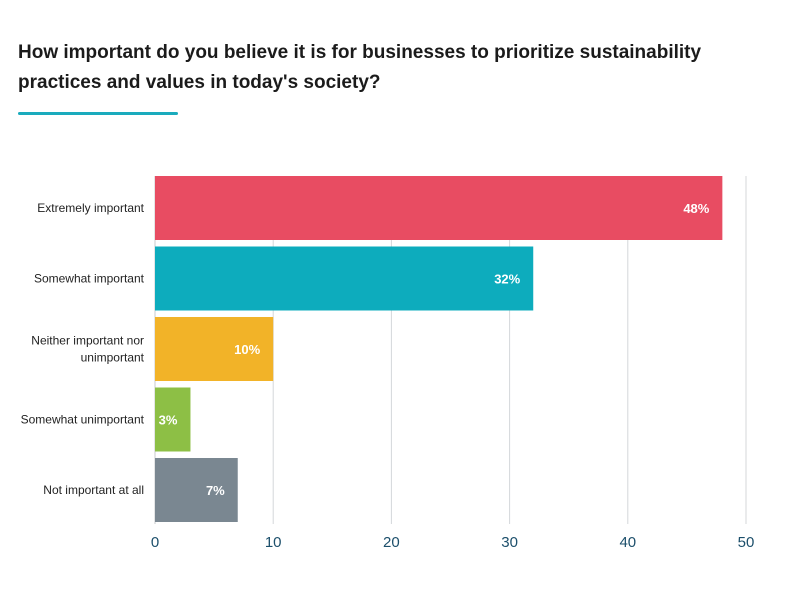  I want to click on category-label: Not important at all, so click(93, 490).